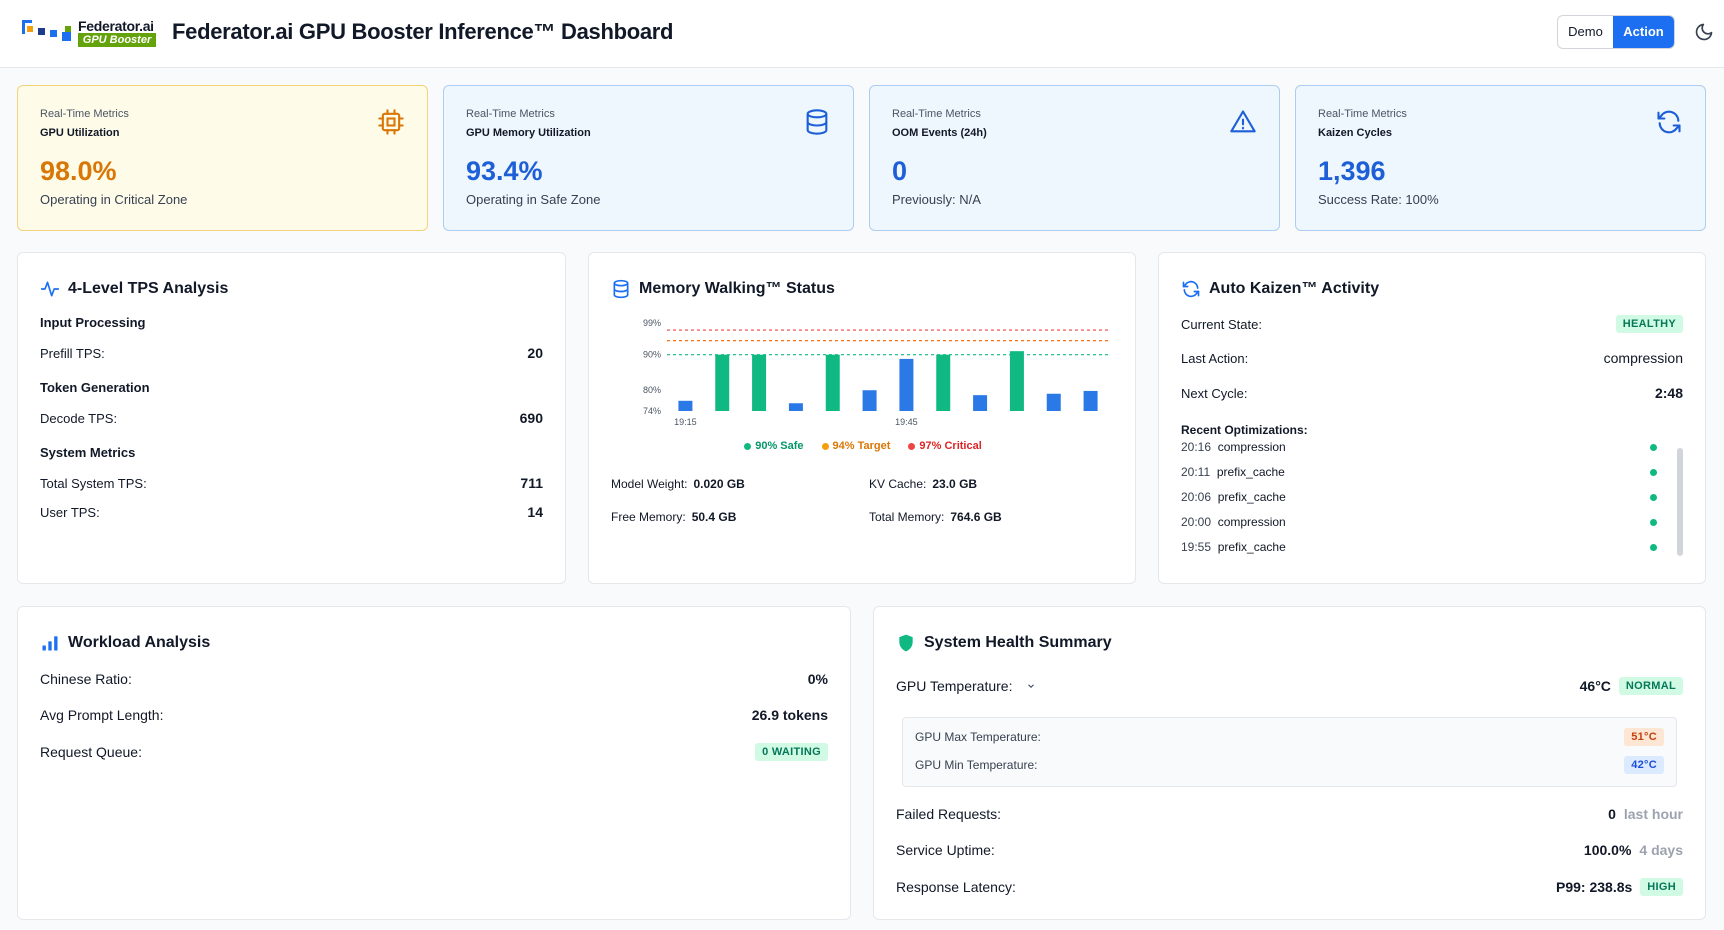  I want to click on metric-name: GPU Utilization, so click(80, 133).